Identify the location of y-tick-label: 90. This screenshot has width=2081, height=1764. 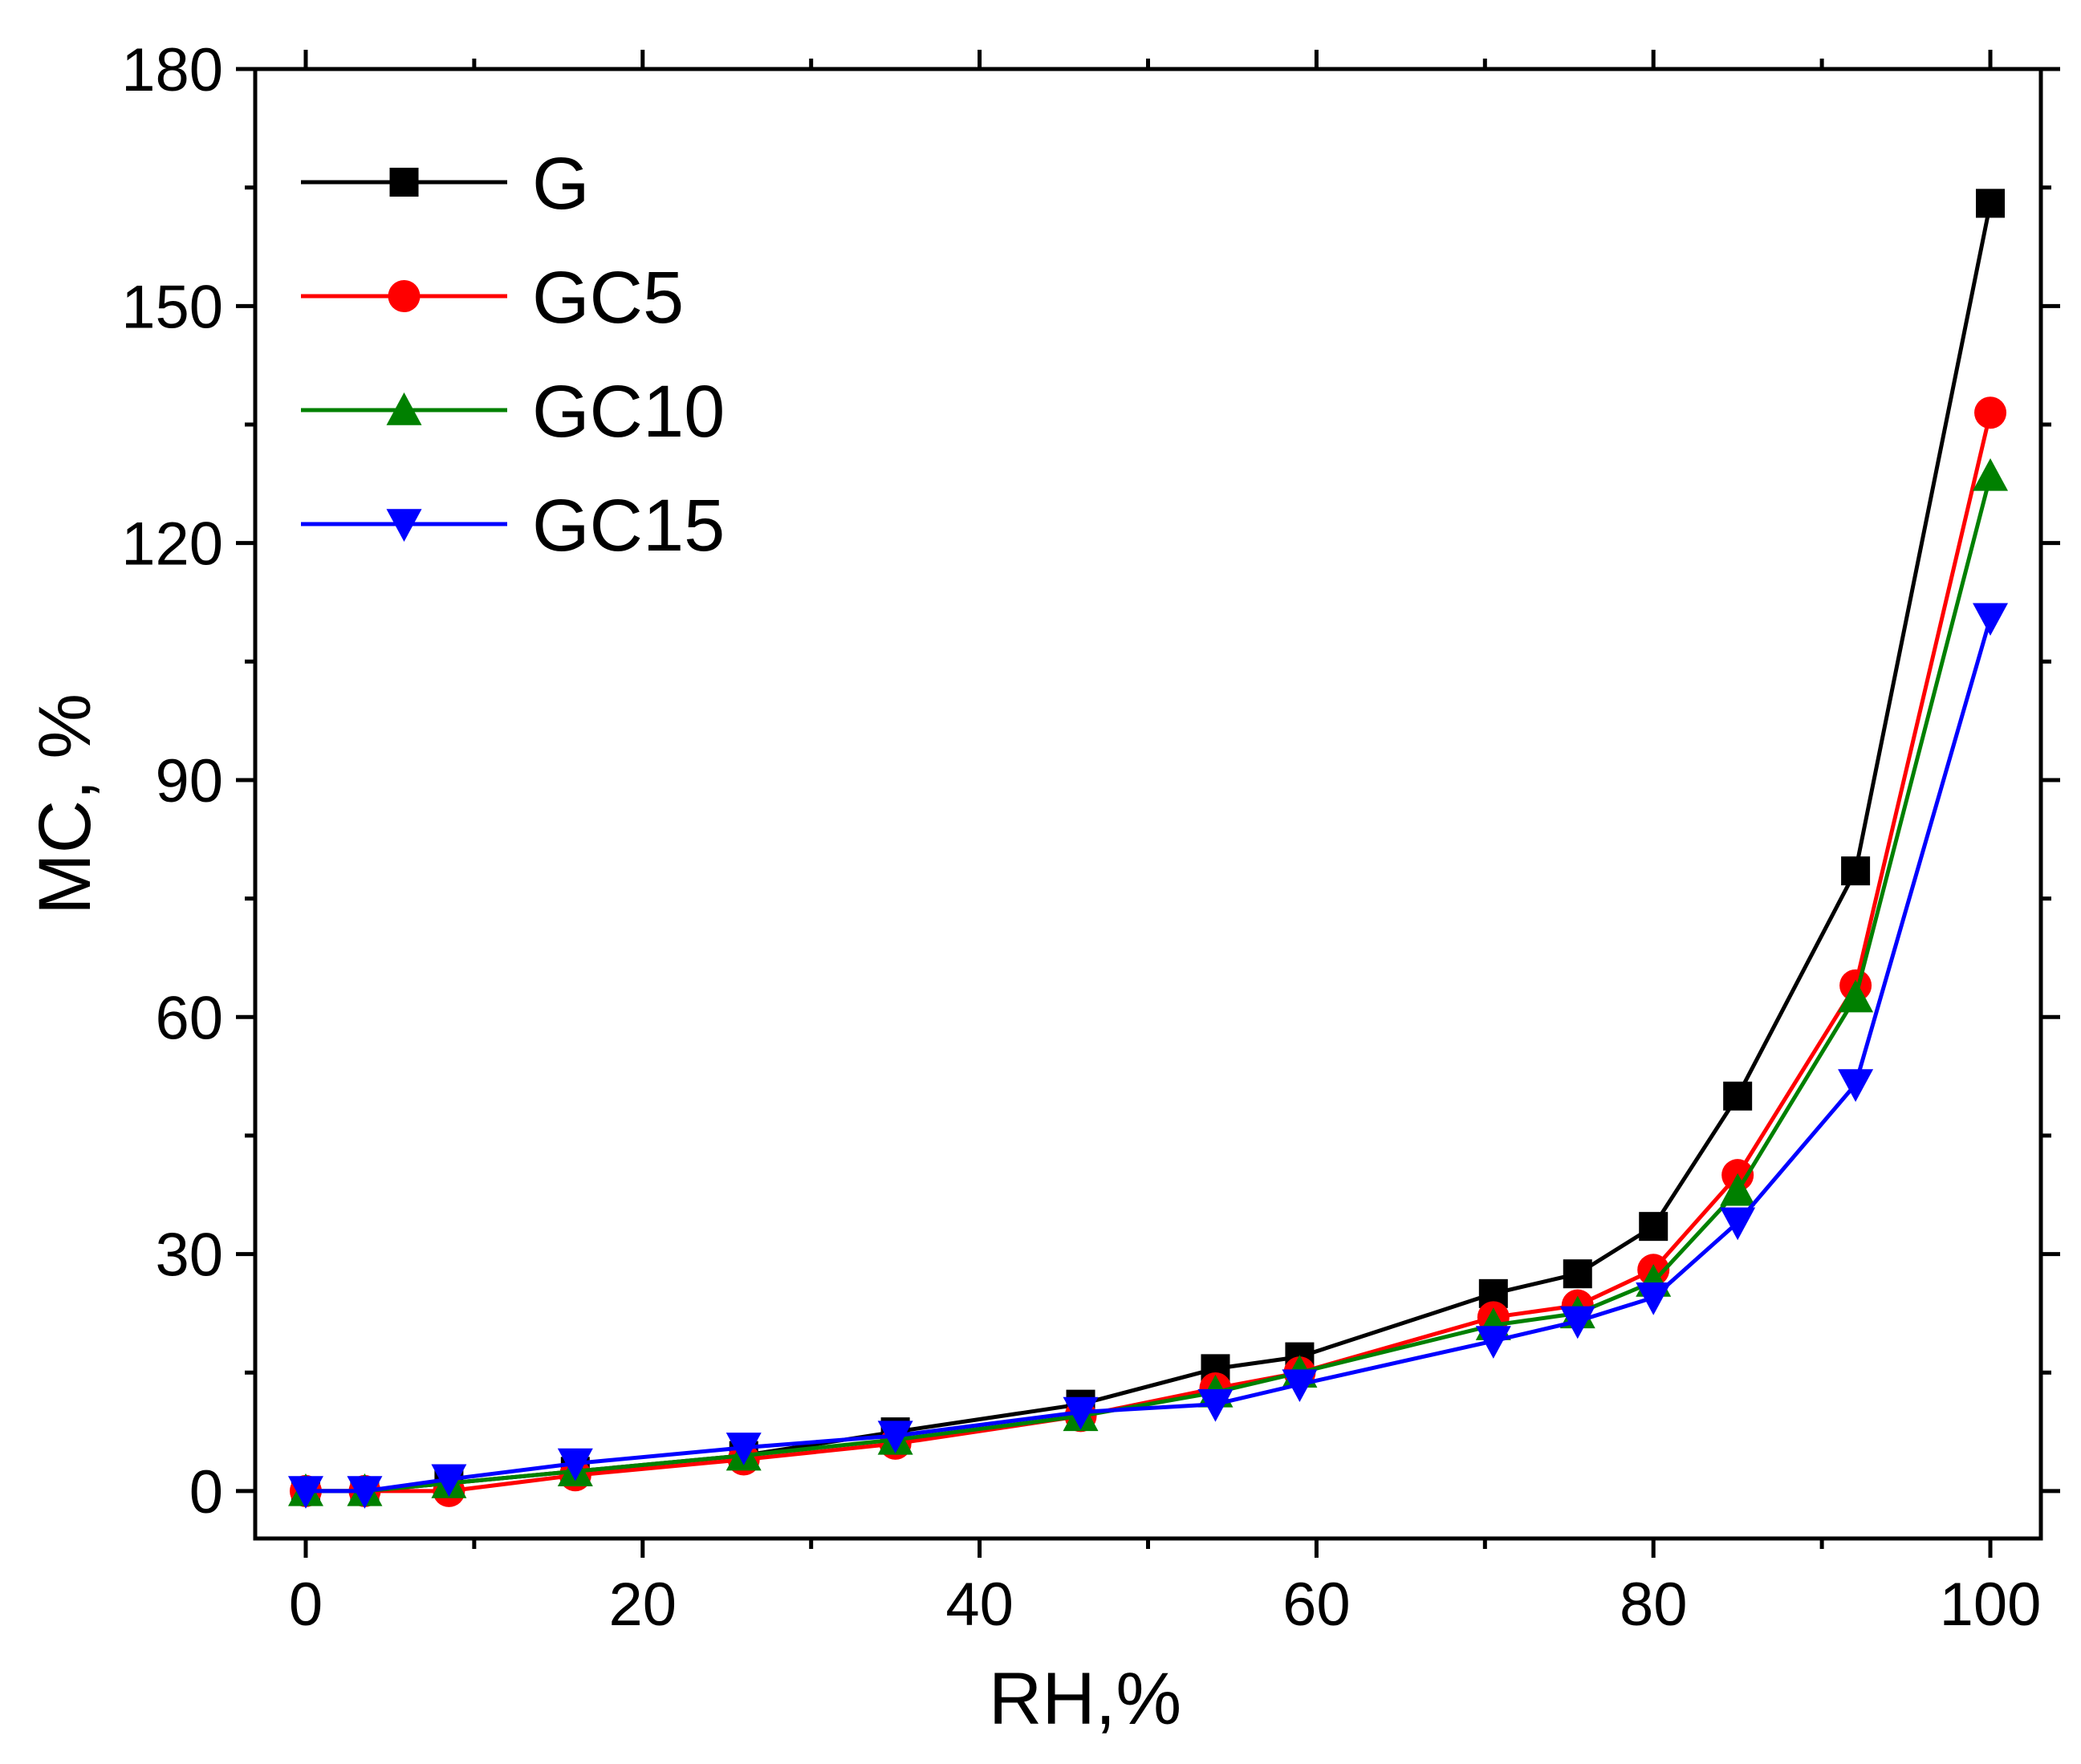
(189, 781).